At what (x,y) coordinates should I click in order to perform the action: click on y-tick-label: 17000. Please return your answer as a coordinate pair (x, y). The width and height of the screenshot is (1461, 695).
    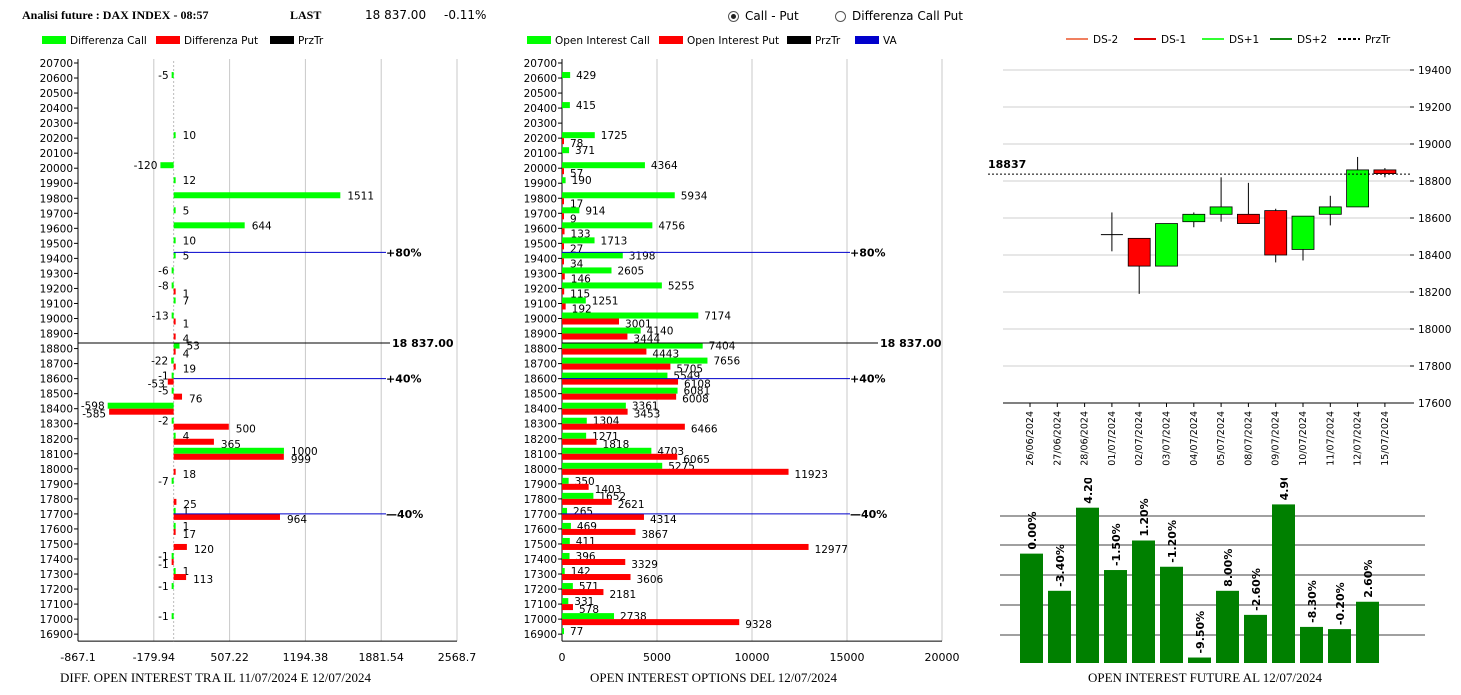
    Looking at the image, I should click on (540, 620).